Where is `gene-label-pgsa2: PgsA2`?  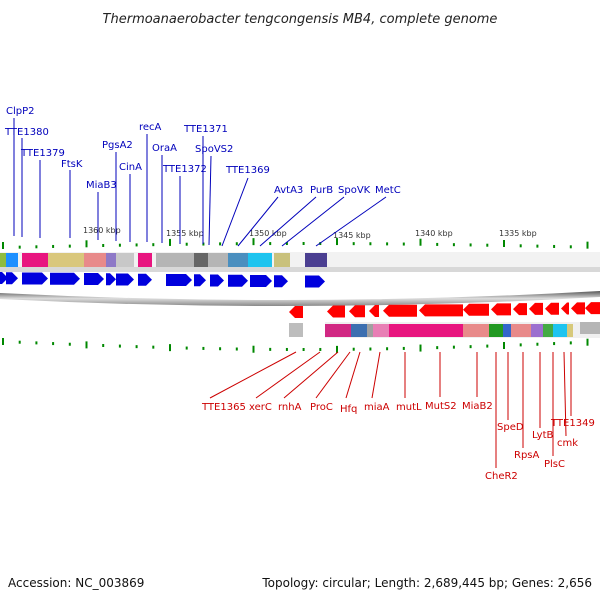 gene-label-pgsa2: PgsA2 is located at coordinates (117, 145).